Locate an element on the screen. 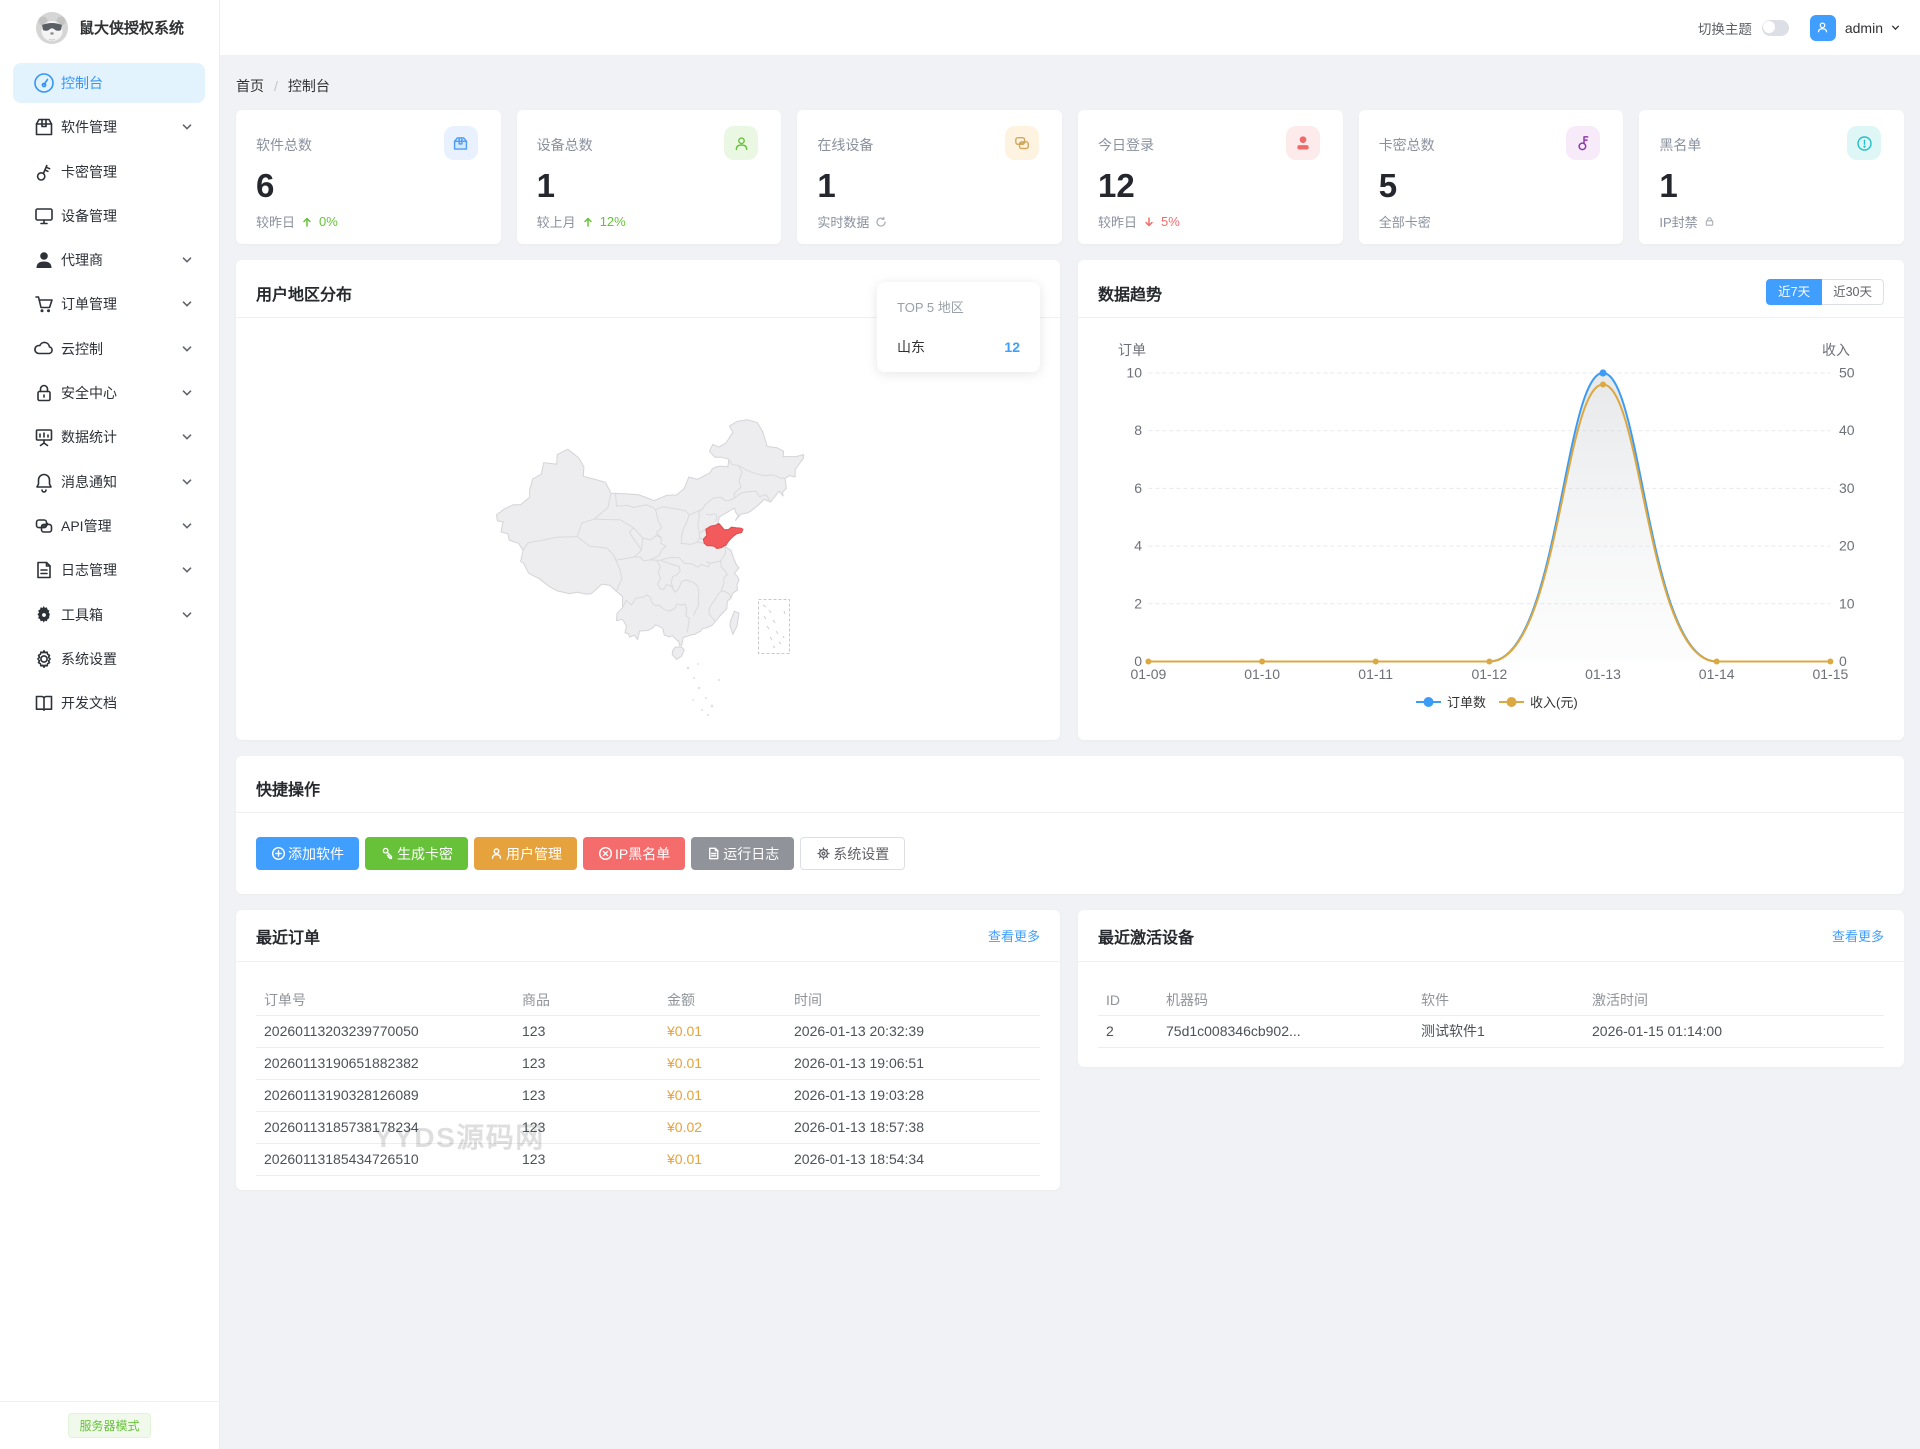 This screenshot has width=1920, height=1449. svg-text: 01-13 is located at coordinates (1603, 674).